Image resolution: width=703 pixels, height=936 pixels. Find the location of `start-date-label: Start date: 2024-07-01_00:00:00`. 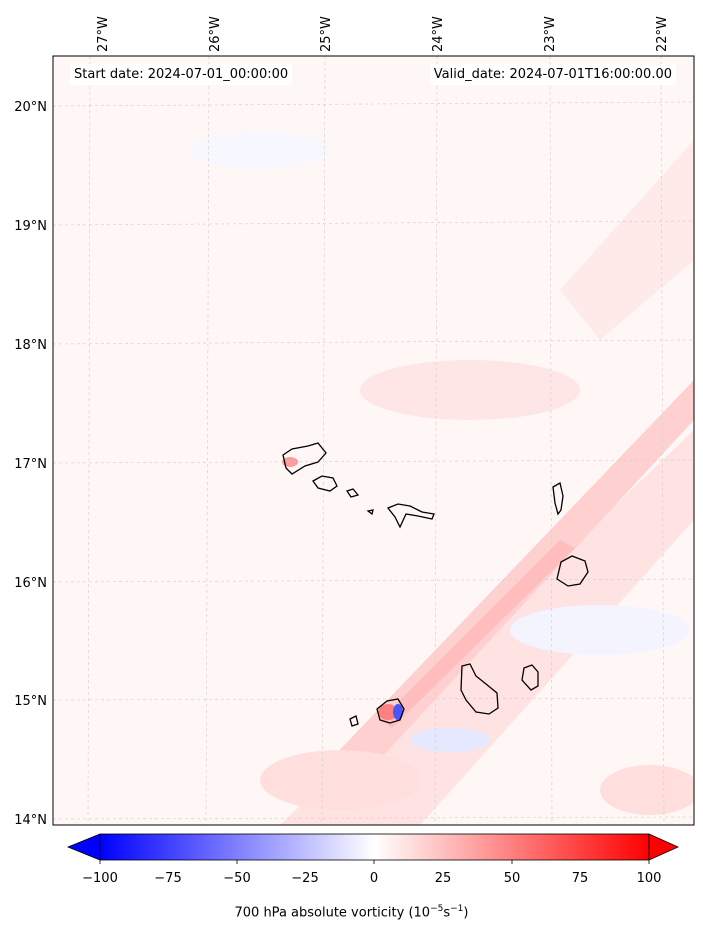

start-date-label: Start date: 2024-07-01_00:00:00 is located at coordinates (181, 74).